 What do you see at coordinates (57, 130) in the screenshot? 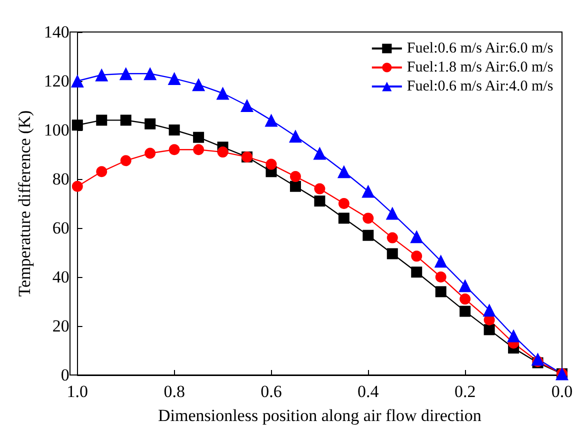
I see `y-tick-label: 100` at bounding box center [57, 130].